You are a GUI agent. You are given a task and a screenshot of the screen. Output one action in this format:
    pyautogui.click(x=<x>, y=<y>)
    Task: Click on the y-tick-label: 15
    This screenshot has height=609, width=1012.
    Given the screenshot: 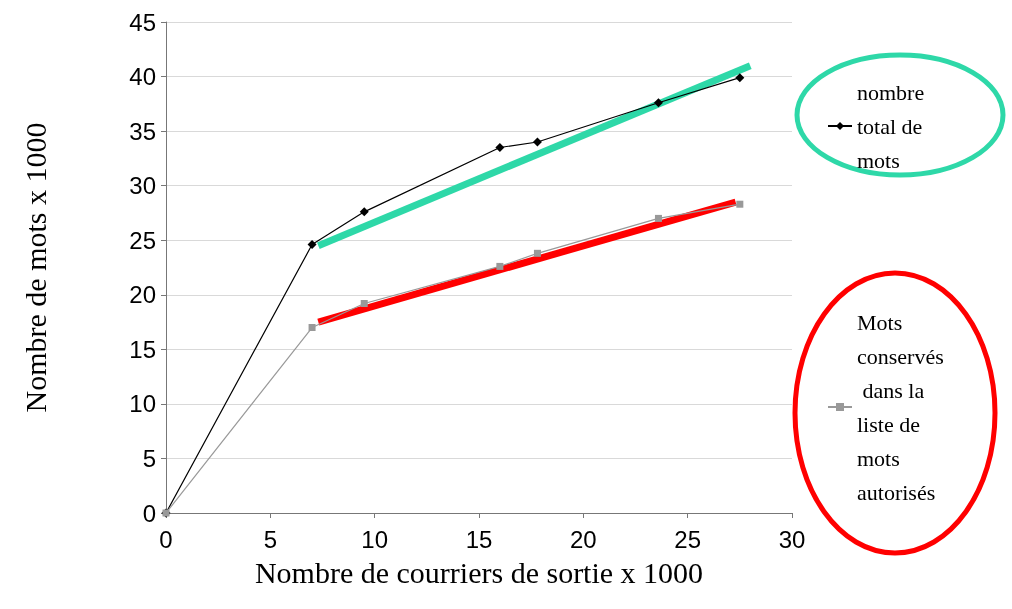 What is the action you would take?
    pyautogui.click(x=142, y=349)
    